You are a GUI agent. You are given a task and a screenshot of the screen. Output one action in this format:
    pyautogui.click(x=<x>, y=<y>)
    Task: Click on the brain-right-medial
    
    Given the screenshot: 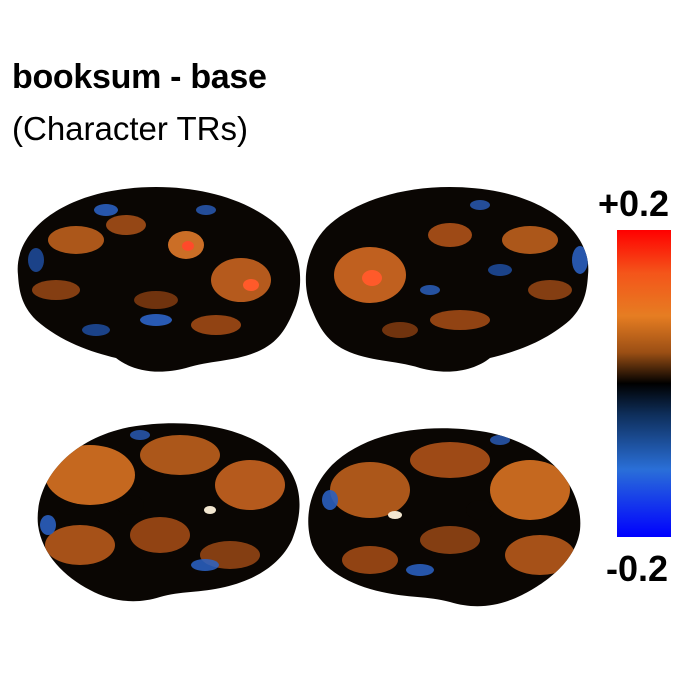 What is the action you would take?
    pyautogui.click(x=444, y=517)
    